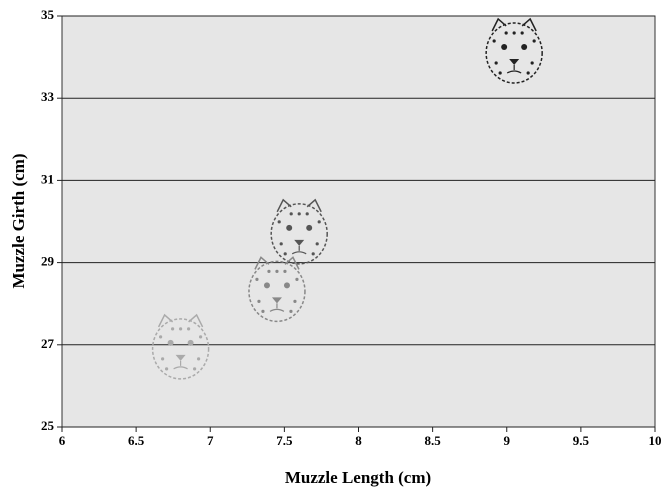 This screenshot has width=671, height=491. Describe the element at coordinates (47, 178) in the screenshot. I see `y-tick-label: 31` at that location.